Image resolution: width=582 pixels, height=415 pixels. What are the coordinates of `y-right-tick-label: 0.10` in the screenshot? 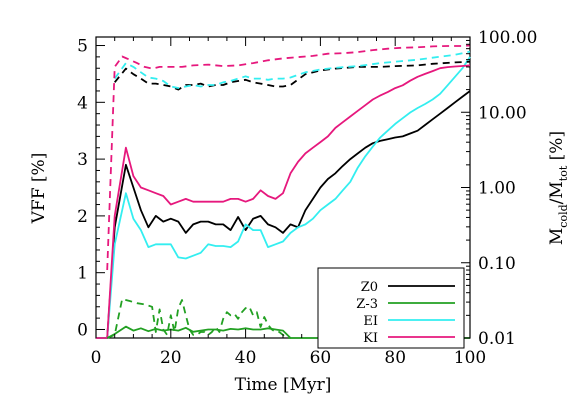 It's located at (497, 264).